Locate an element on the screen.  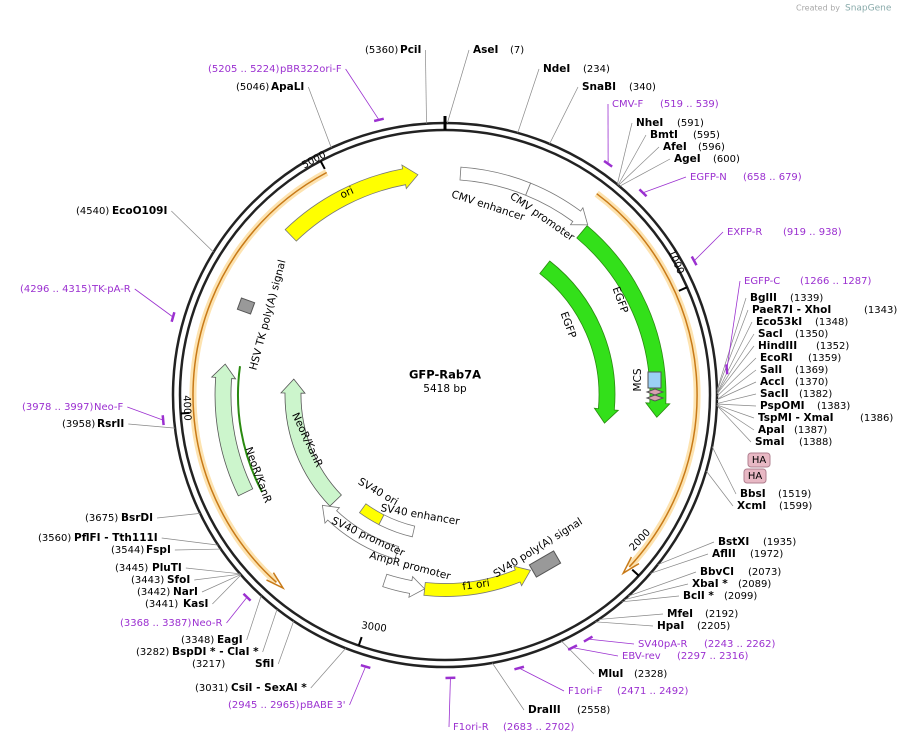
site-position: (3443) is located at coordinates (147, 580).